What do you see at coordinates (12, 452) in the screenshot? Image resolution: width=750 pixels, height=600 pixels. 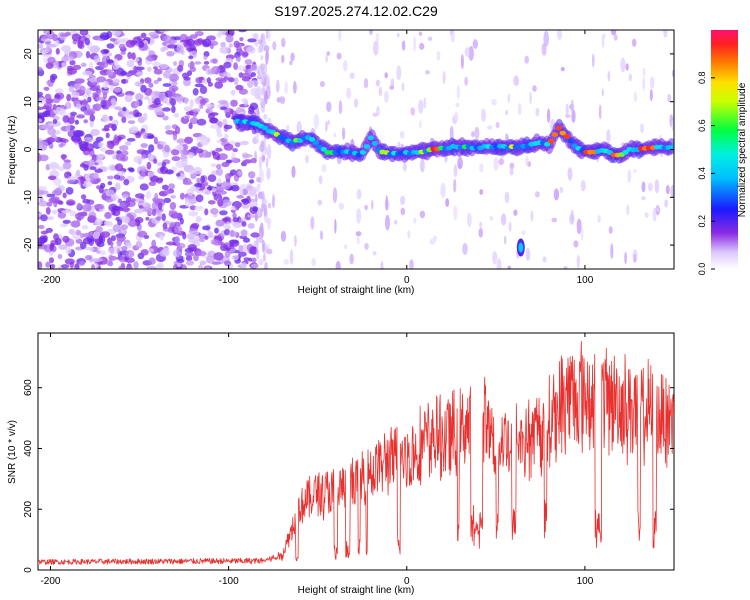 I see `snr-y-axis-label: SNR (10 * v/v)` at bounding box center [12, 452].